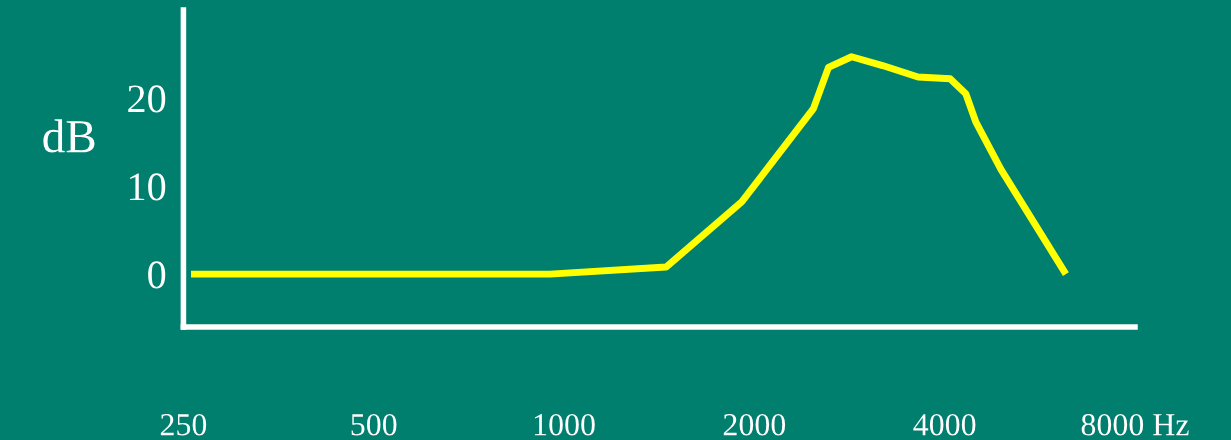 The image size is (1231, 440). What do you see at coordinates (69, 136) in the screenshot?
I see `y-axis-title: dB` at bounding box center [69, 136].